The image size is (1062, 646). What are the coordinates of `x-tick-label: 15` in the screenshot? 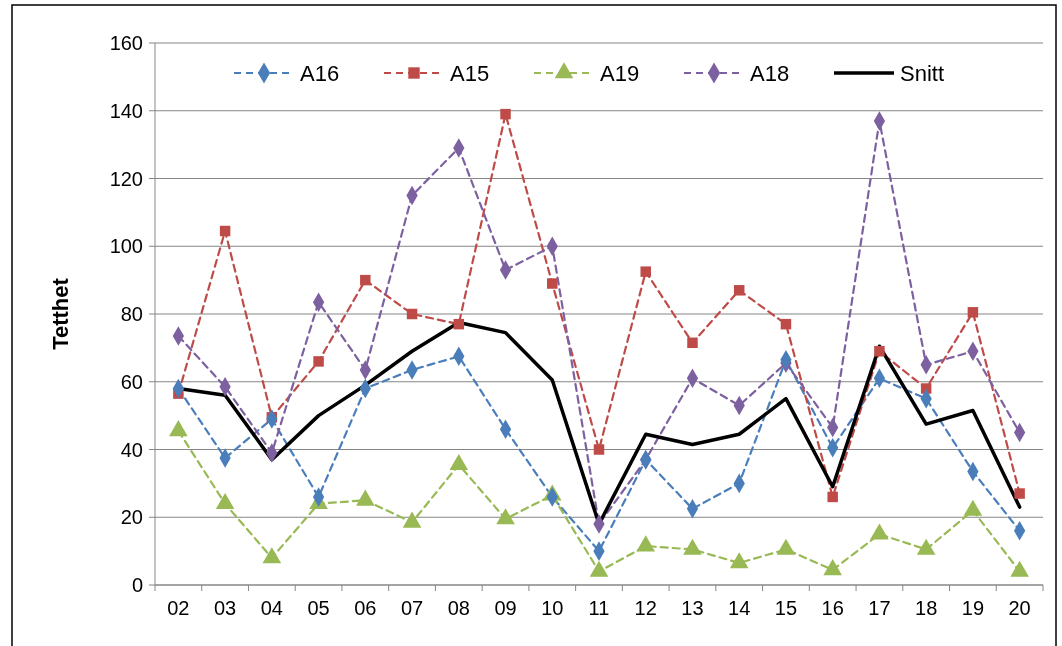 It's located at (786, 608).